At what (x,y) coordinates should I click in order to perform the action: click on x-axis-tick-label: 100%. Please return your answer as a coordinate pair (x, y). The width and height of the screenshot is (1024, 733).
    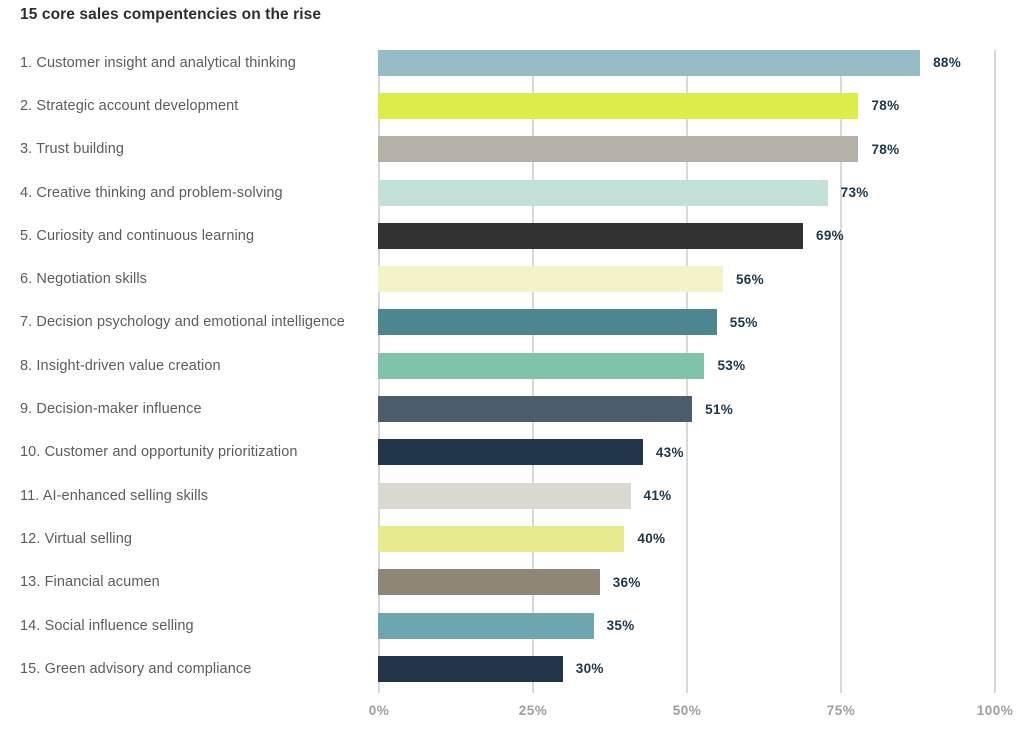
    Looking at the image, I should click on (995, 710).